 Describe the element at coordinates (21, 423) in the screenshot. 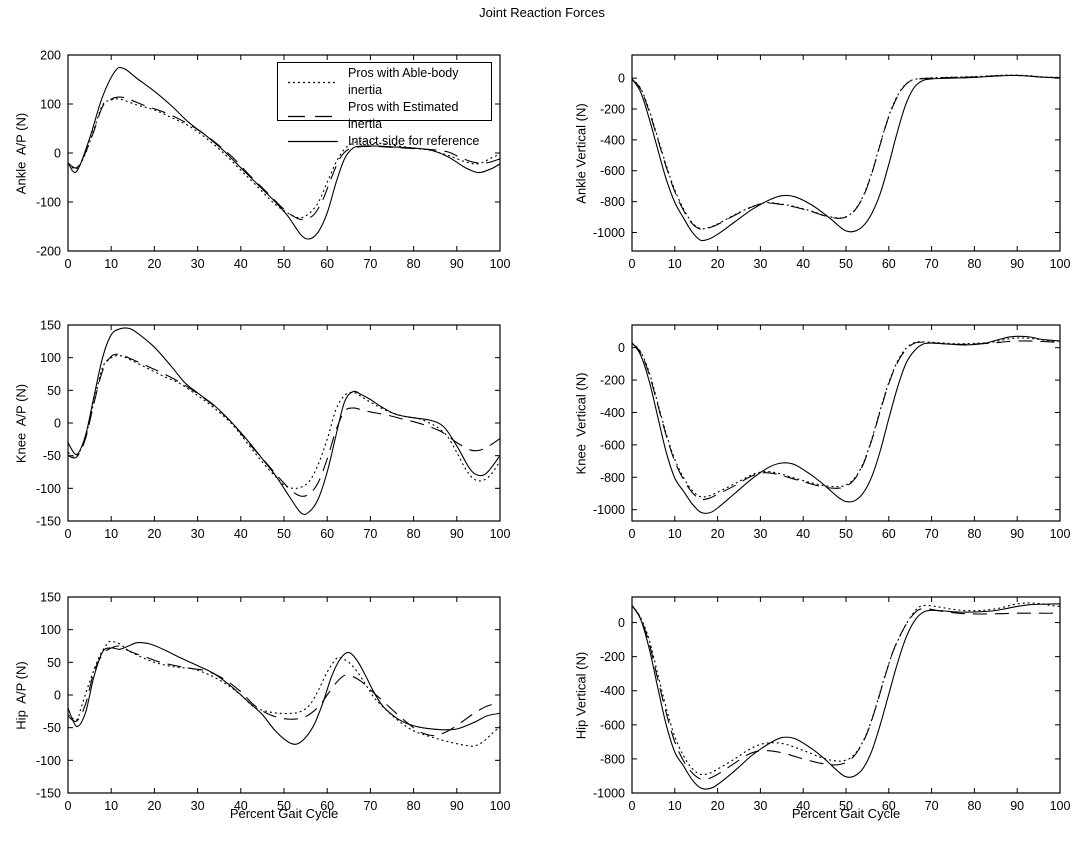

I see `ylabel-knee-ap: Knee A/P (N)` at that location.